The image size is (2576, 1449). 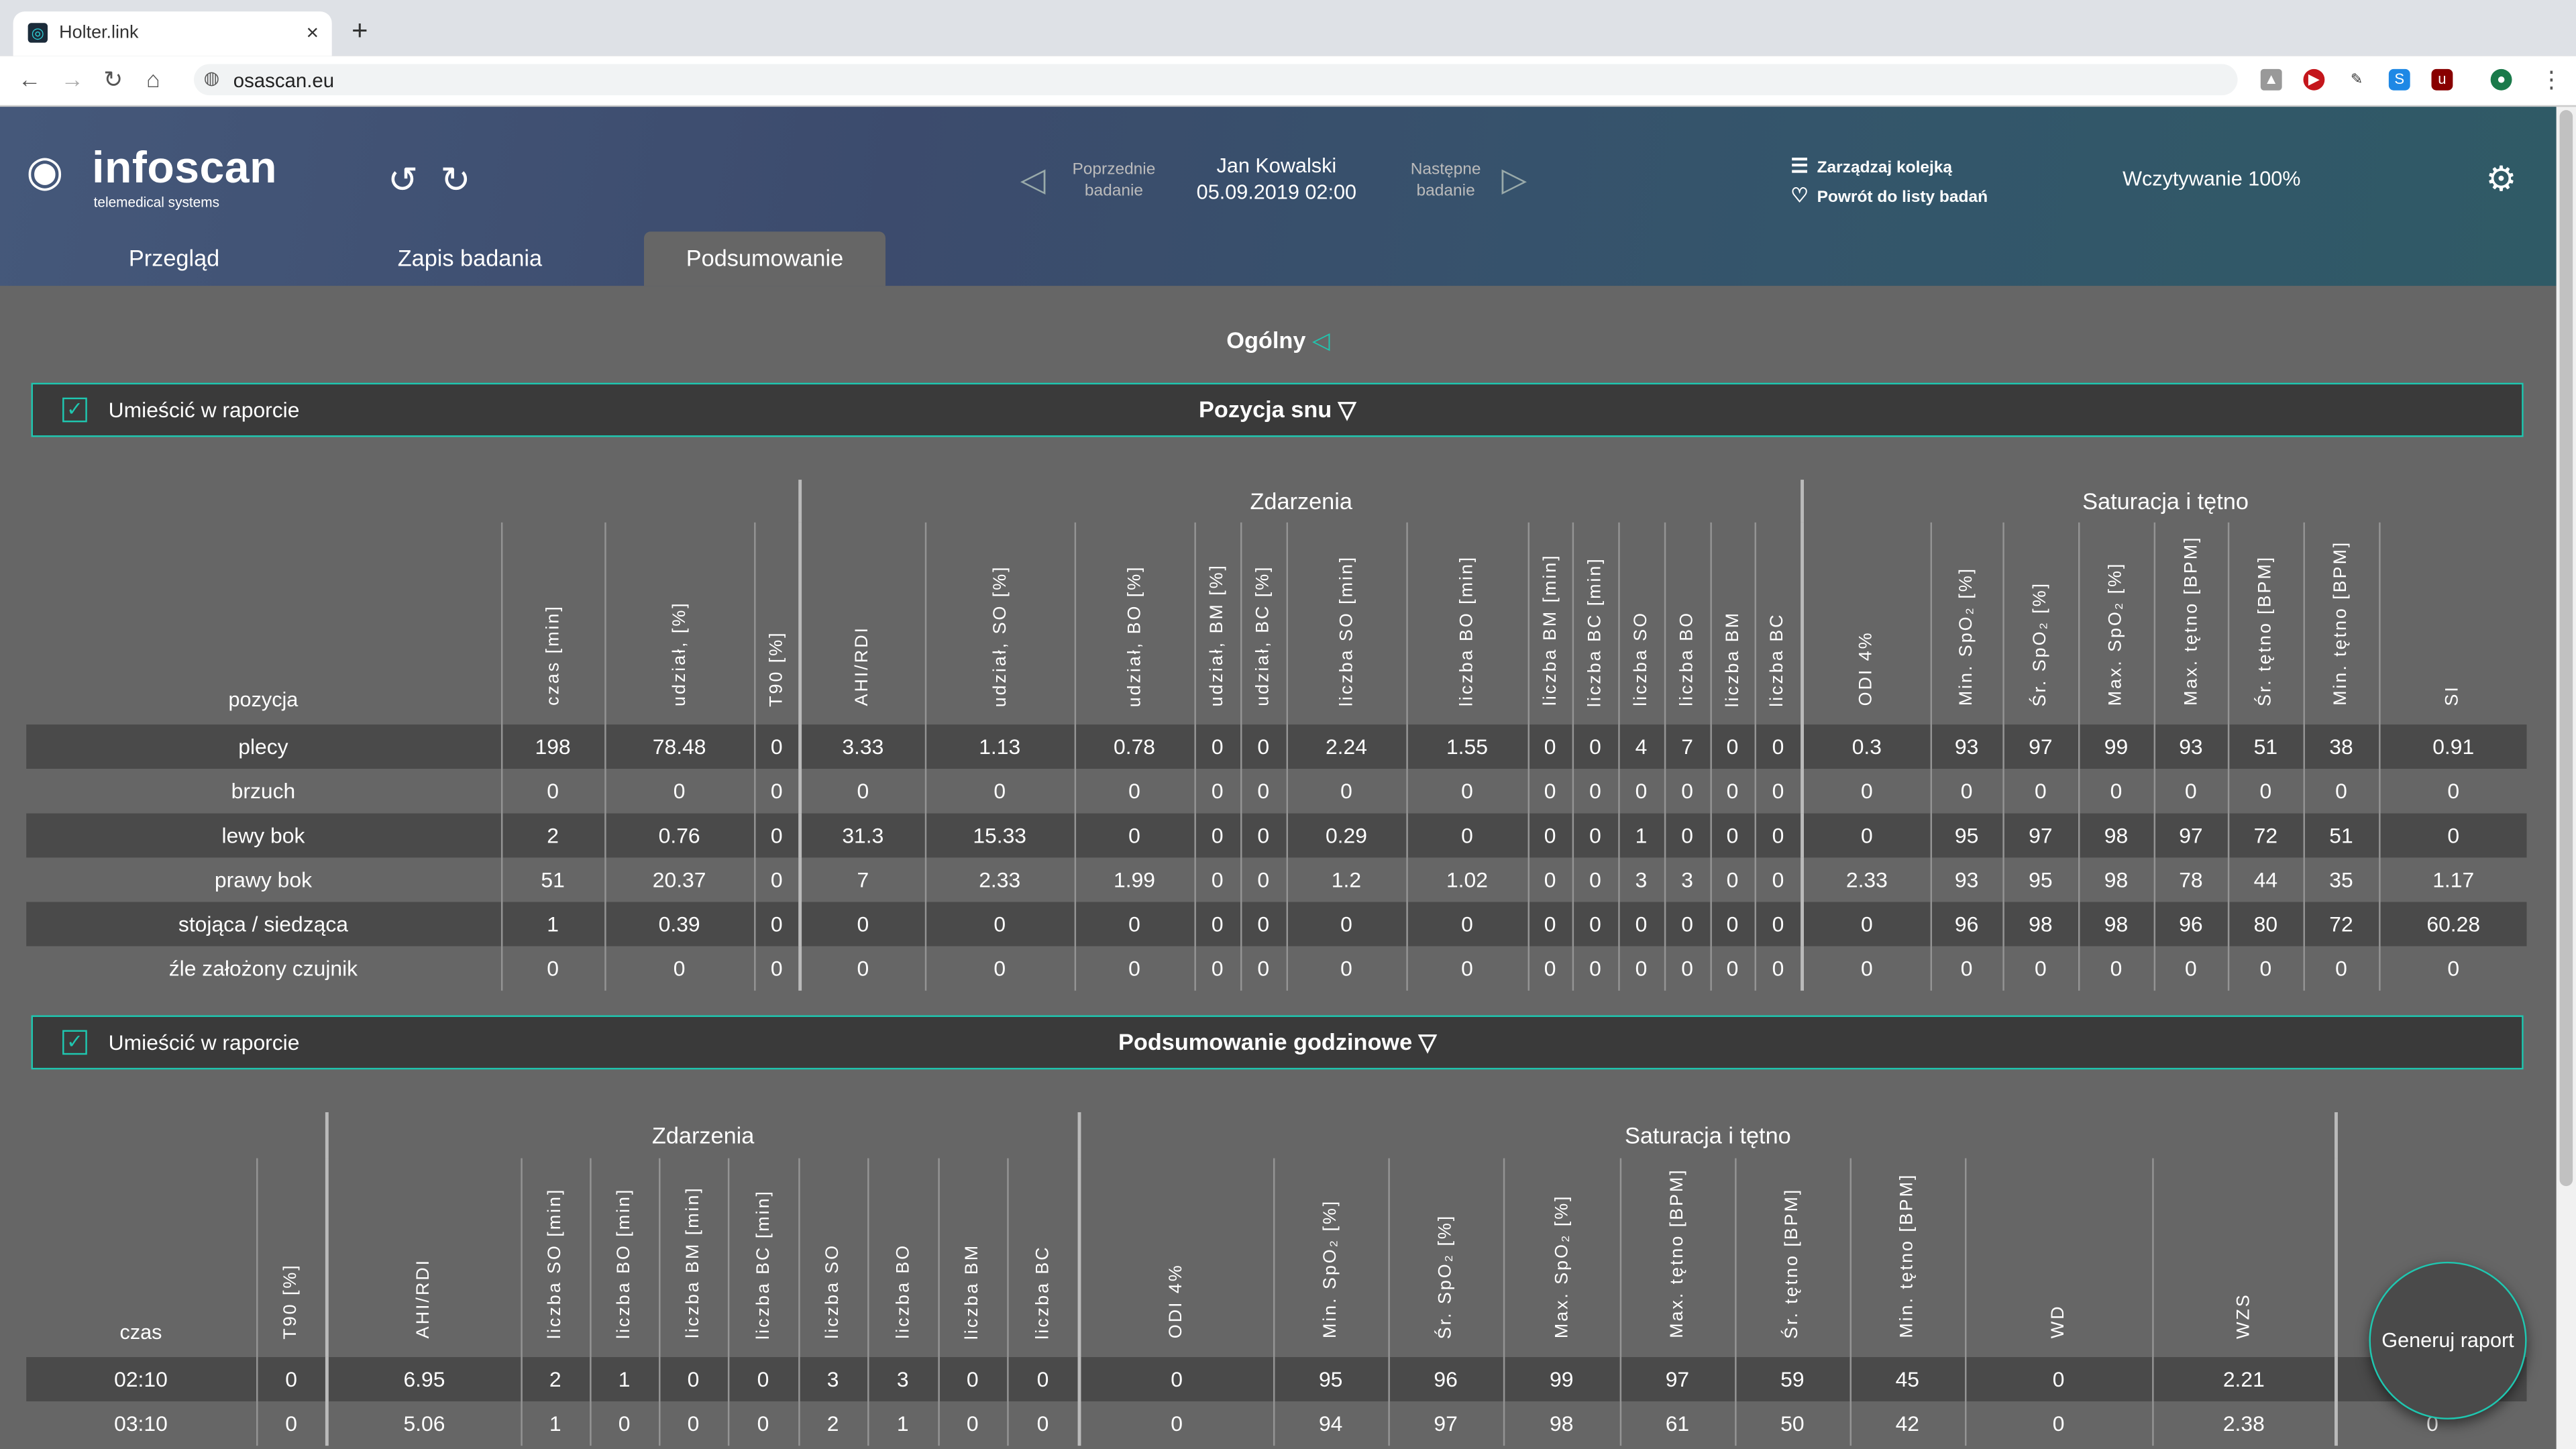 I want to click on url-input: ◍ osascan.eu, so click(x=1215, y=80).